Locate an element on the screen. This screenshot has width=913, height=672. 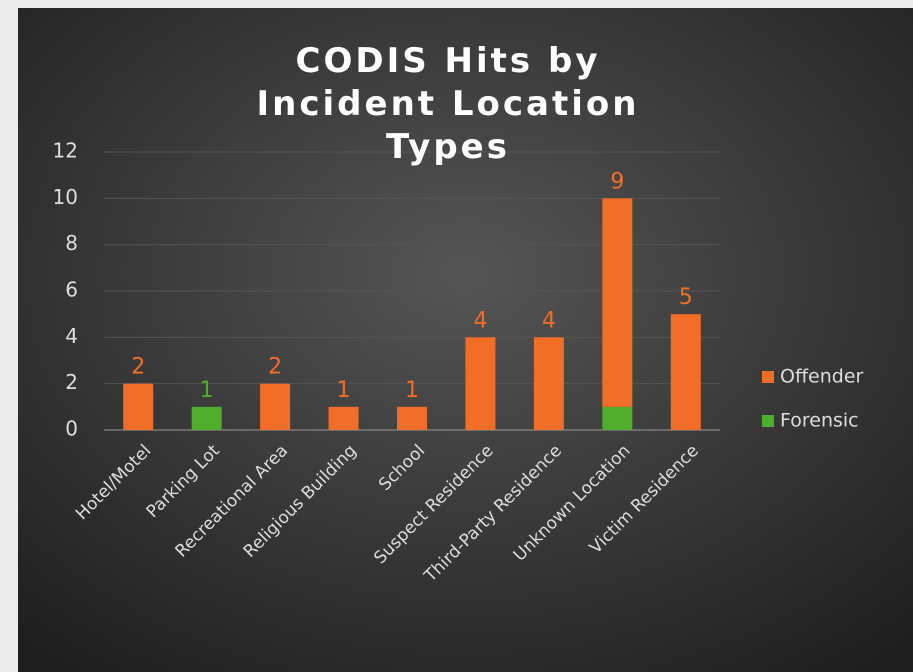
y-tick-label: 2 is located at coordinates (71, 382).